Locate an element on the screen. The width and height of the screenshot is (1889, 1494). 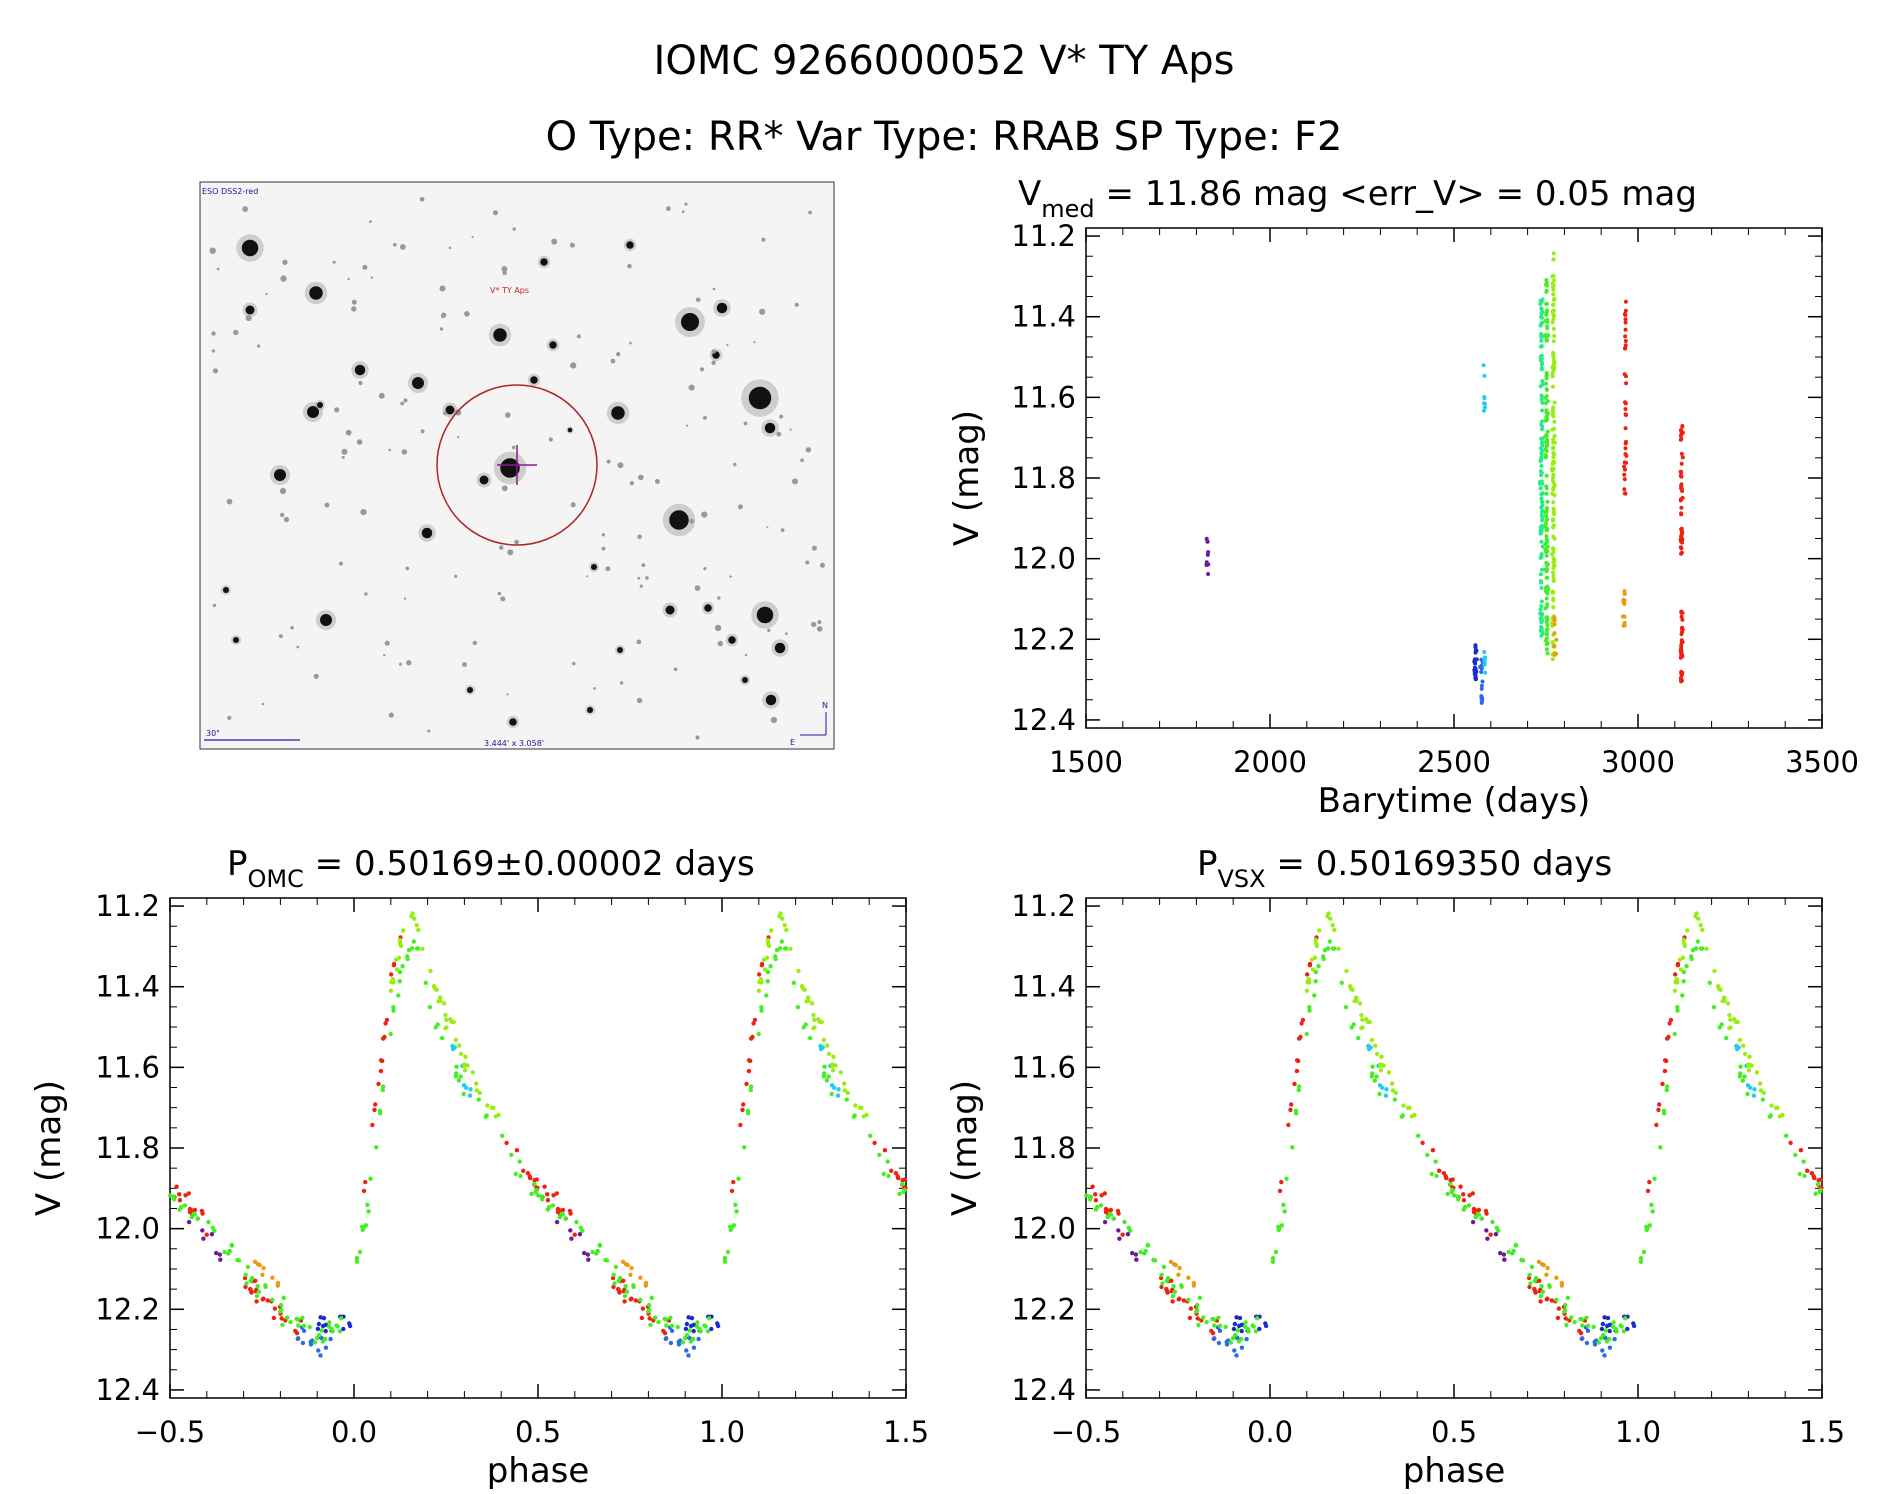
phased-vsx-xtick-label: 0.0 is located at coordinates (1270, 1432).